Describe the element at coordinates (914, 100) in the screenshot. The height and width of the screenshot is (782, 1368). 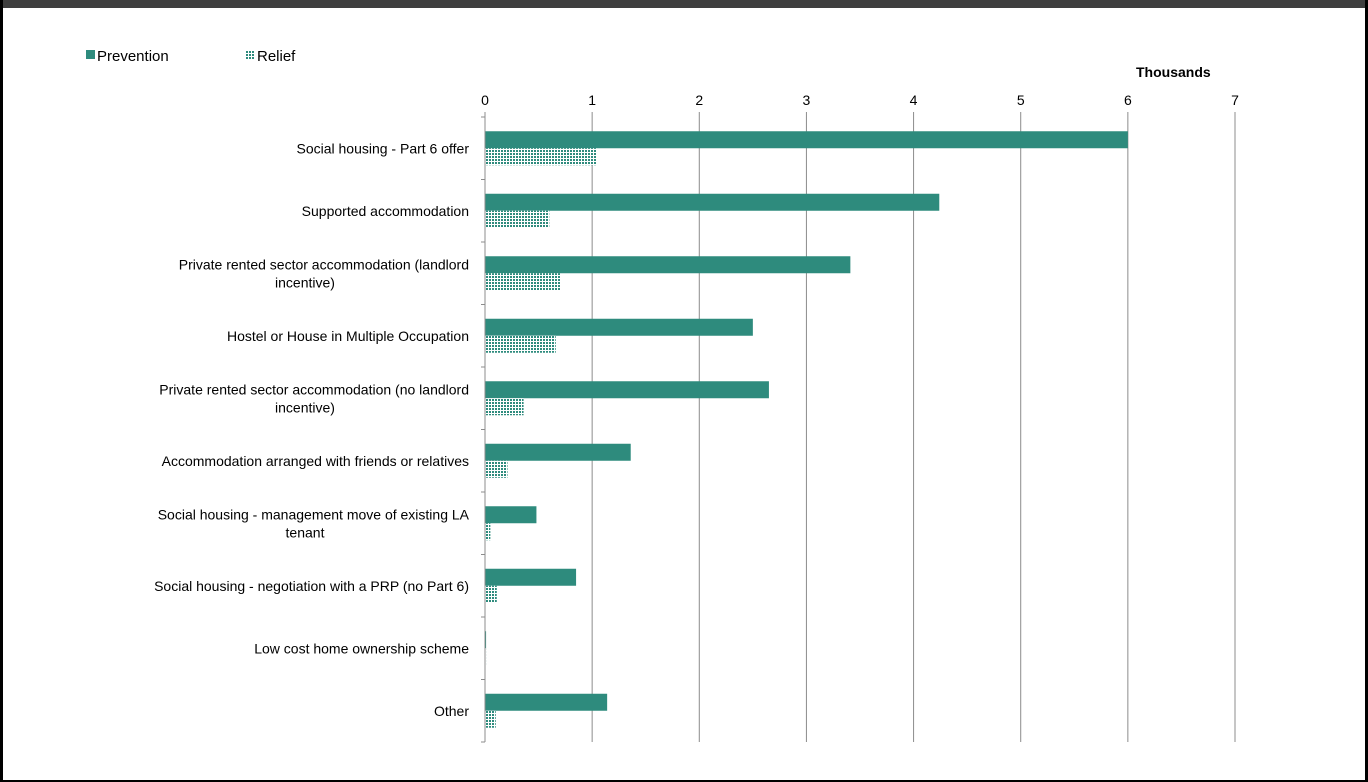
I see `x-tick-label: 4` at that location.